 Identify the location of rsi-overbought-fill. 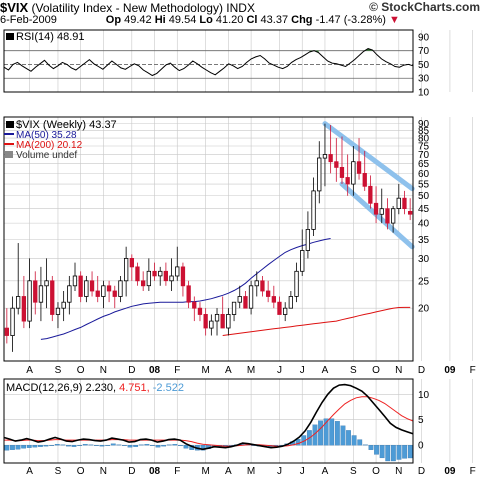
(368, 50).